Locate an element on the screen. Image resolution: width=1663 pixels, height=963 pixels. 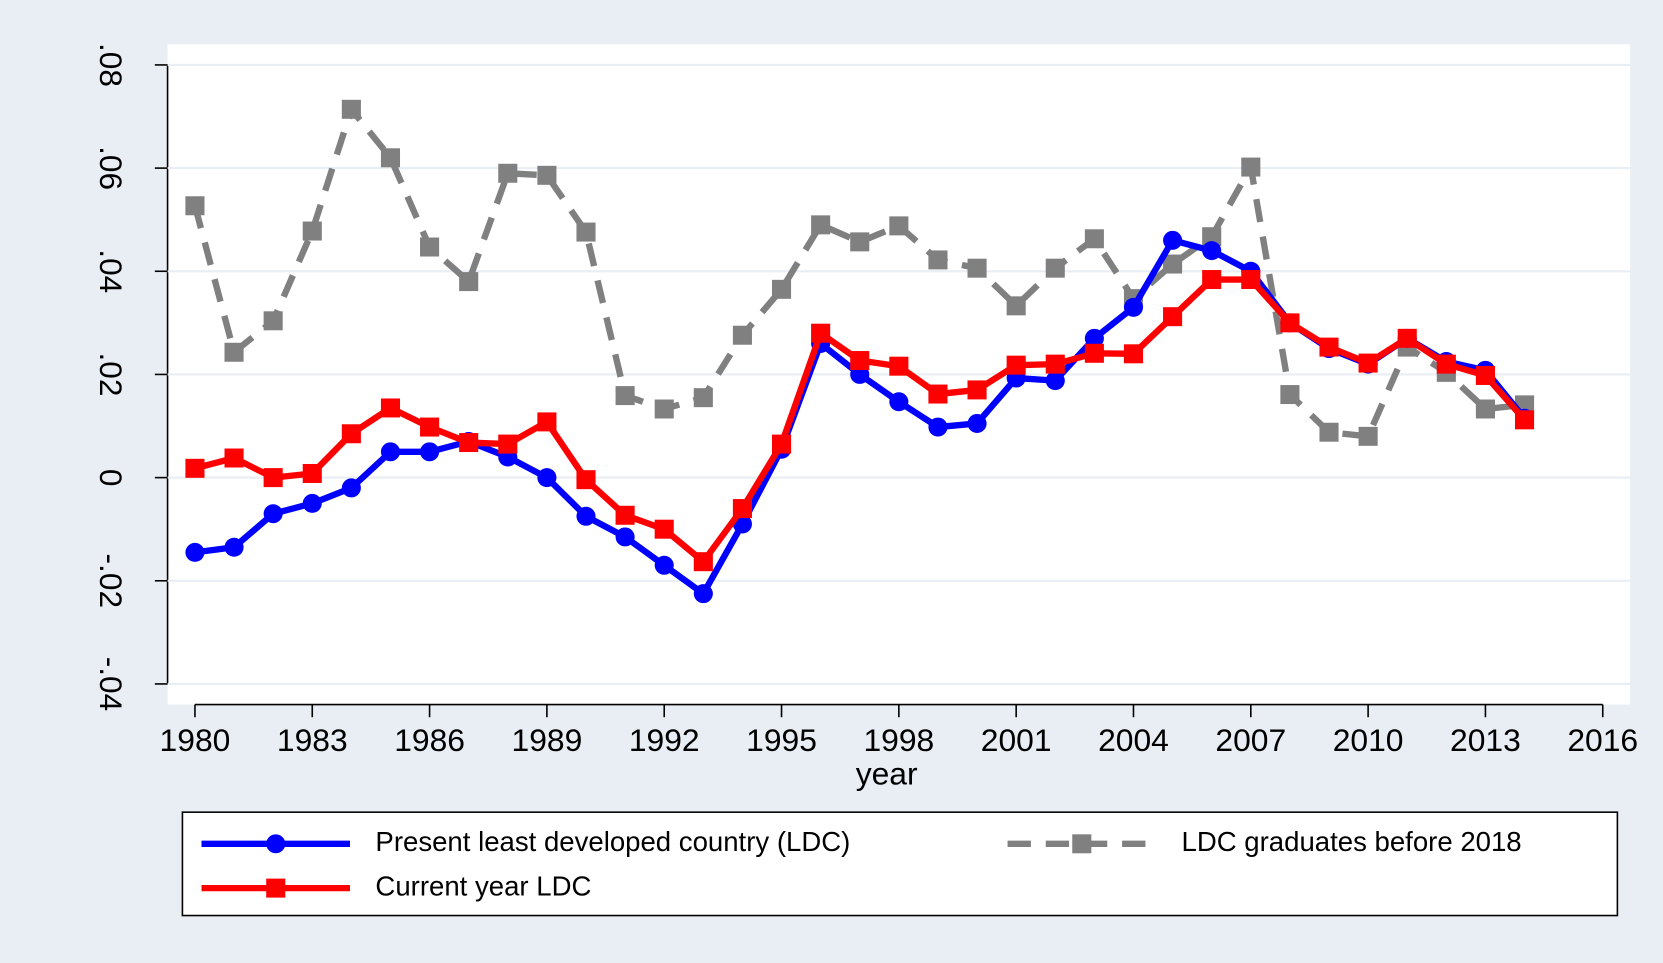
x-tick-label: 1986 is located at coordinates (429, 740).